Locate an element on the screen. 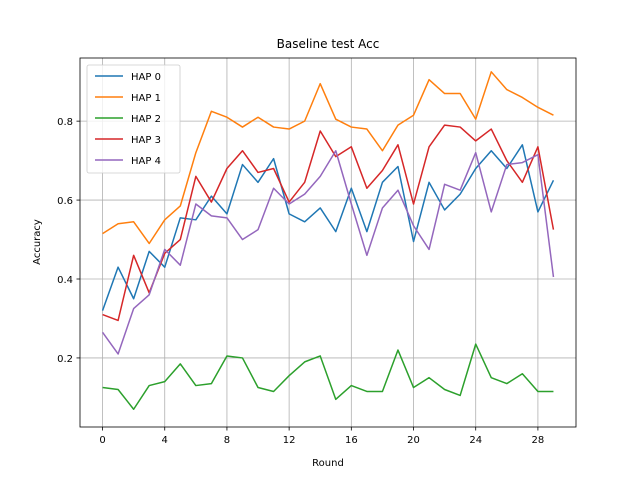 Image resolution: width=640 pixels, height=480 pixels. x-tick-label: 4 is located at coordinates (165, 440).